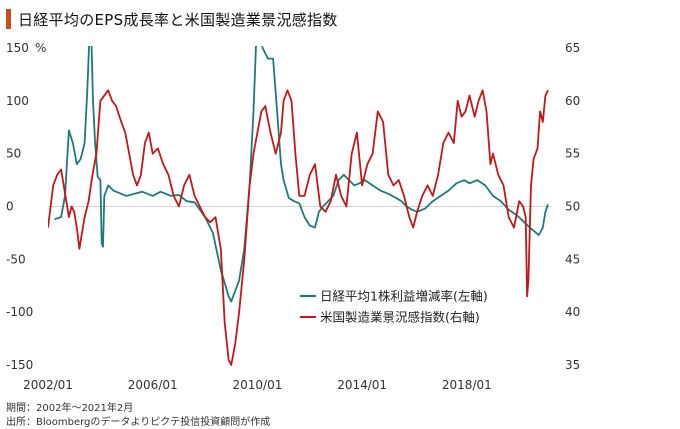 This screenshot has width=680, height=429. I want to click on right-axis-tick-label: 55, so click(572, 154).